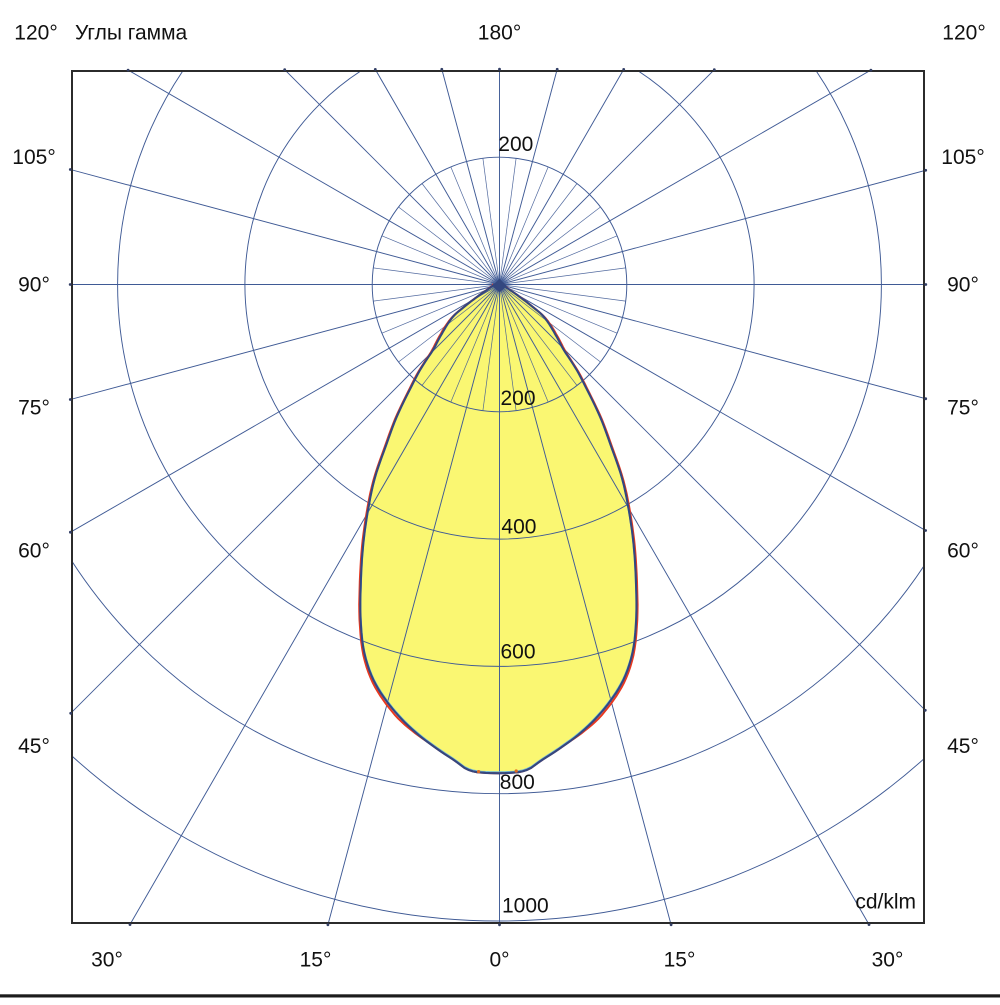 The height and width of the screenshot is (1005, 1000). I want to click on svg-text: 600, so click(518, 652).